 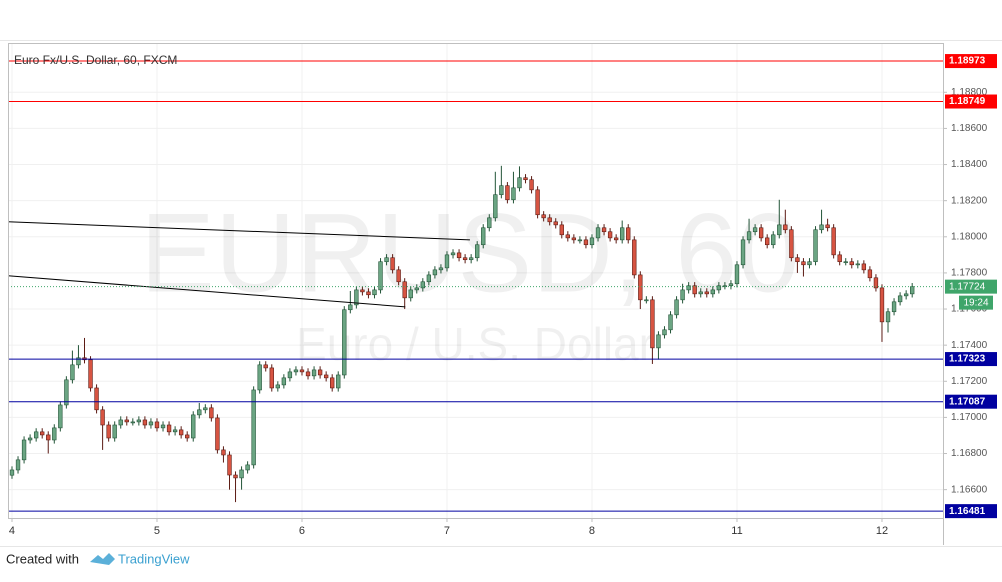 What do you see at coordinates (592, 531) in the screenshot?
I see `x-tick-label: 8` at bounding box center [592, 531].